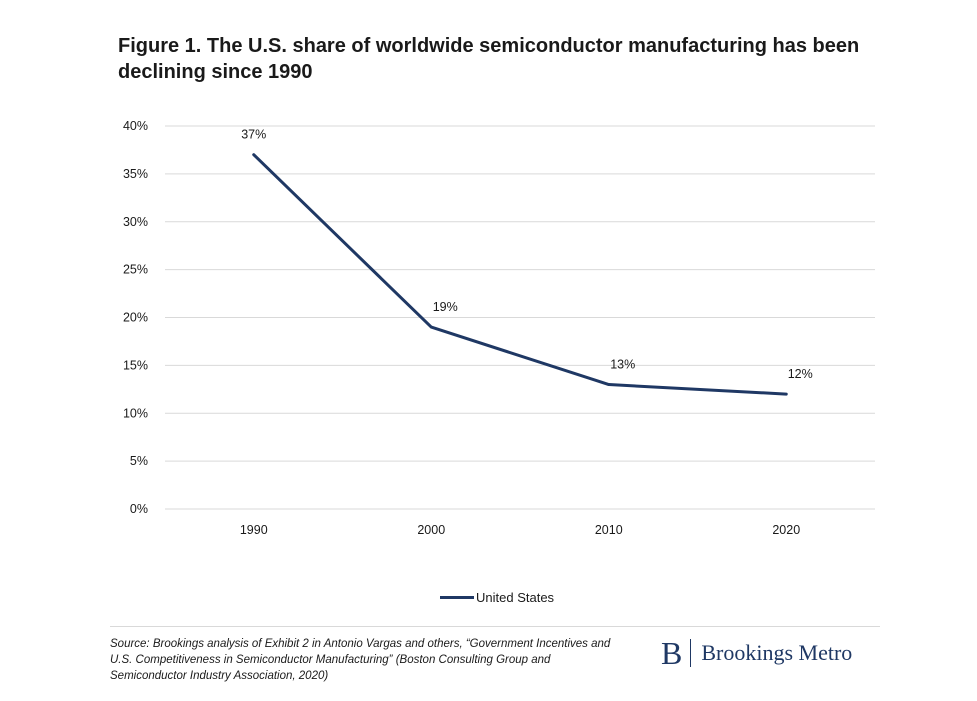 The width and height of the screenshot is (977, 701). Describe the element at coordinates (135, 270) in the screenshot. I see `y-tick-label: 25%` at that location.